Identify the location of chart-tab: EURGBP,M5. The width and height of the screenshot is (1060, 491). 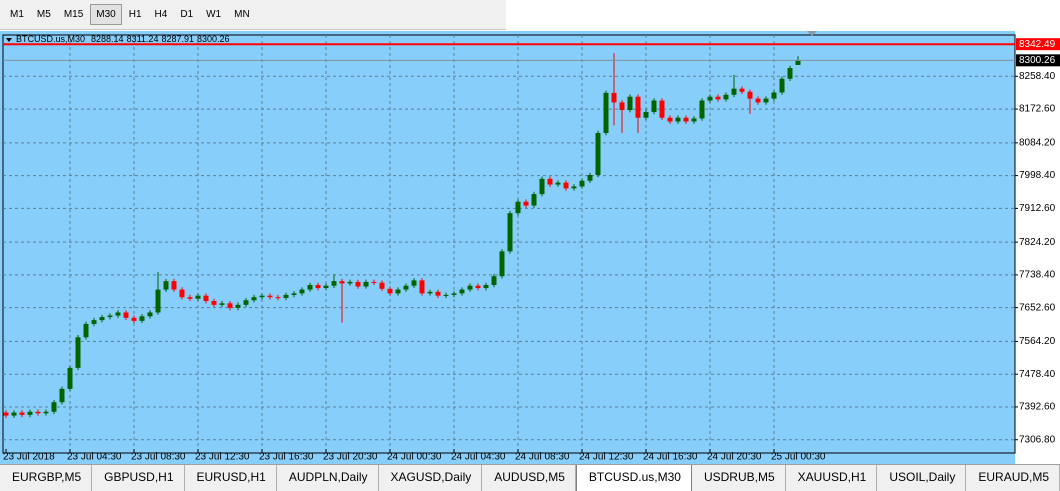
(46, 478).